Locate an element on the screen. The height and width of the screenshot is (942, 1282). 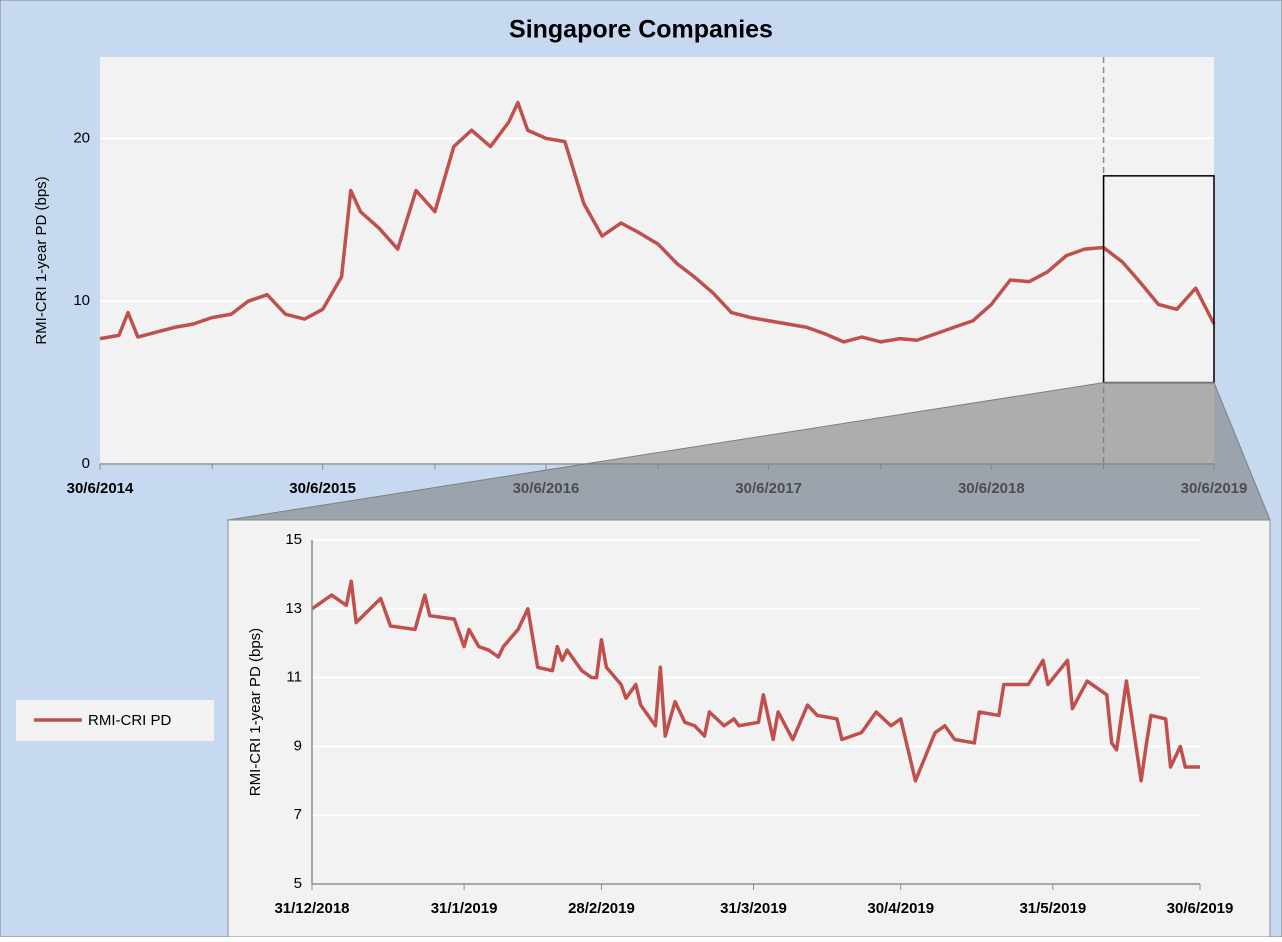
x-tick-label: 28/2/2019 is located at coordinates (601, 908).